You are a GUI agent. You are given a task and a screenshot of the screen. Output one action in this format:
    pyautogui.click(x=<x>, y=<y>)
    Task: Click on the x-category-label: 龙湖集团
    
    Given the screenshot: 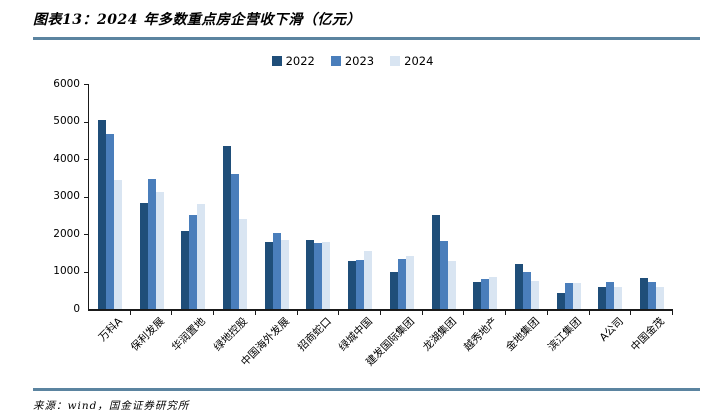 What is the action you would take?
    pyautogui.click(x=439, y=334)
    